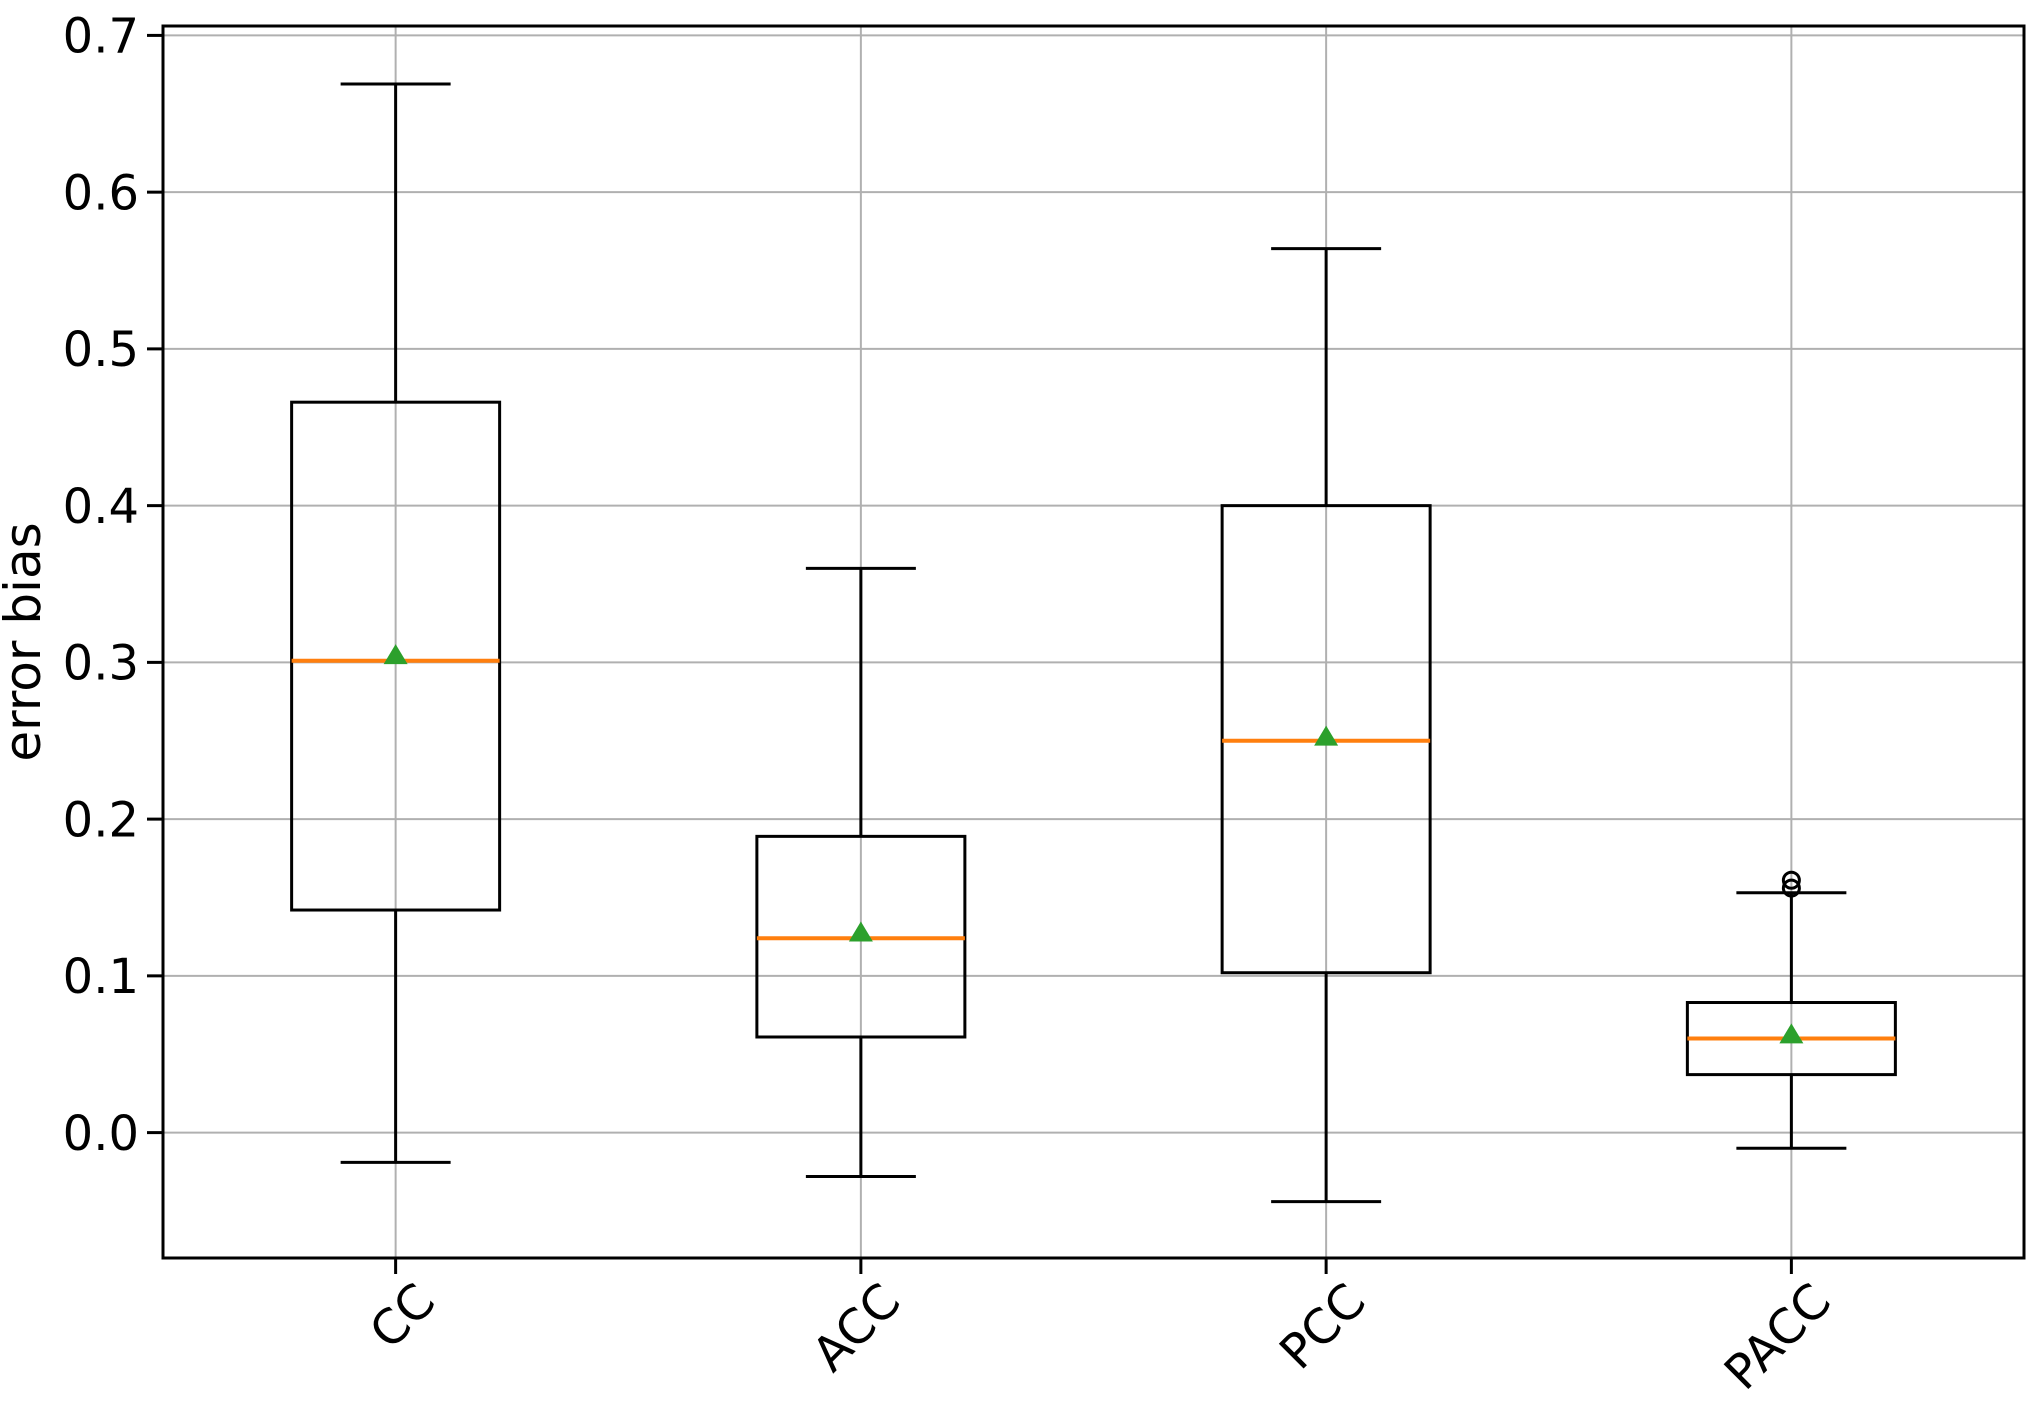  What do you see at coordinates (26, 641) in the screenshot?
I see `y-axis-label: error bias` at bounding box center [26, 641].